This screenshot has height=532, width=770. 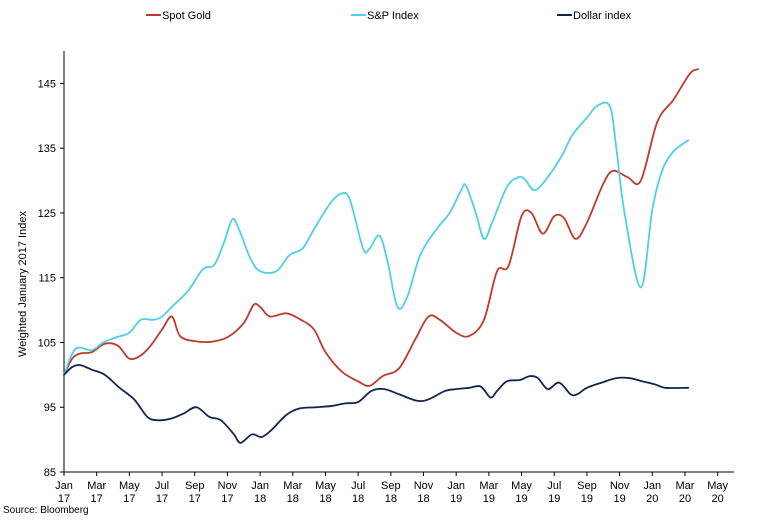 I want to click on legend-item-s-p-index: S&P Index, so click(x=385, y=16).